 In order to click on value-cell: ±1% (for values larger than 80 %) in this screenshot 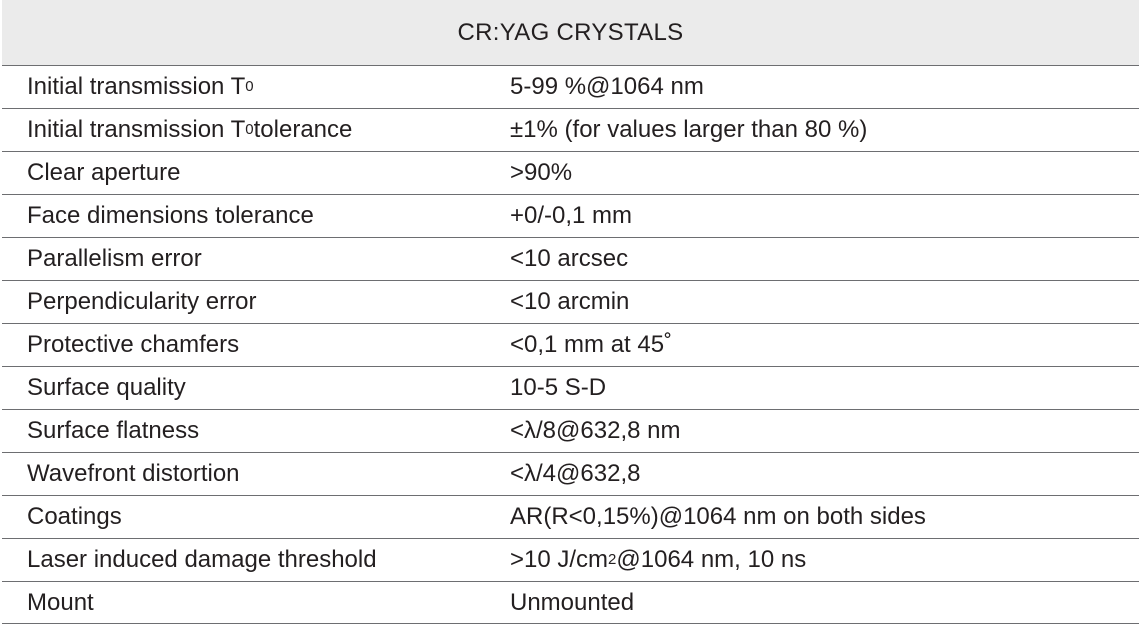, I will do `click(688, 130)`.